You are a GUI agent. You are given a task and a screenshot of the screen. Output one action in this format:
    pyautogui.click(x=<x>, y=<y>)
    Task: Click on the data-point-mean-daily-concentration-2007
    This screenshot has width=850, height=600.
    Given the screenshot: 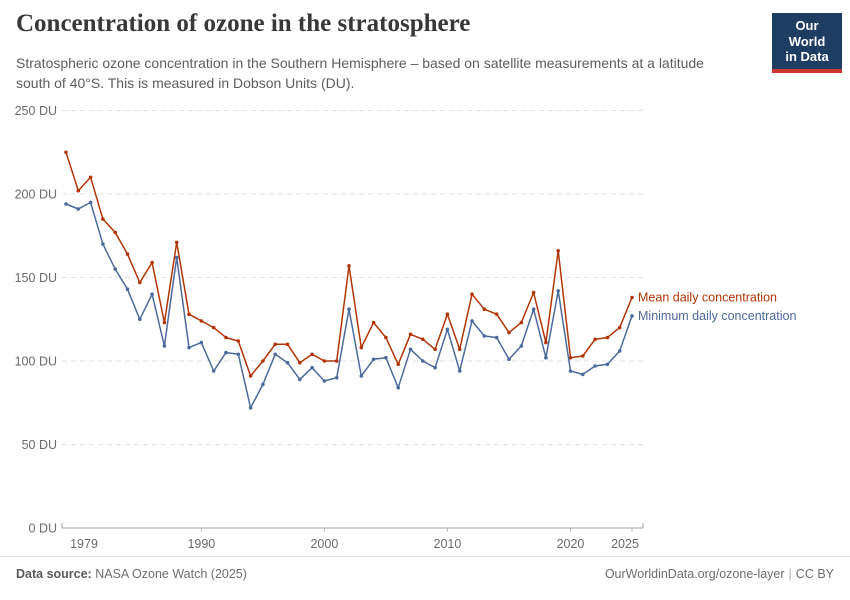 What is the action you would take?
    pyautogui.click(x=410, y=334)
    